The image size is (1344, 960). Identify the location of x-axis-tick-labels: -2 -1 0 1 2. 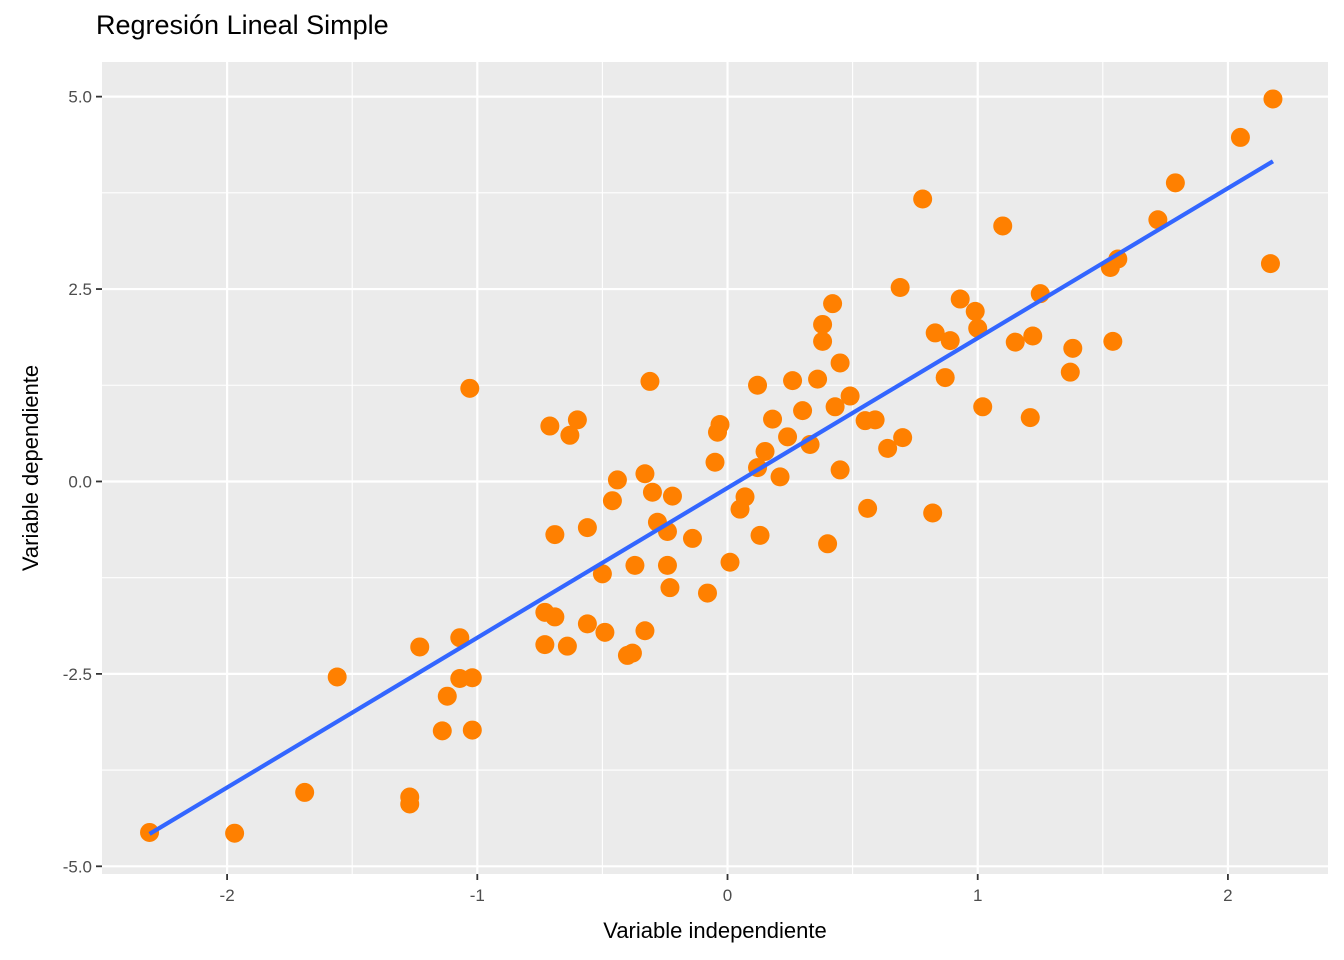
(726, 895).